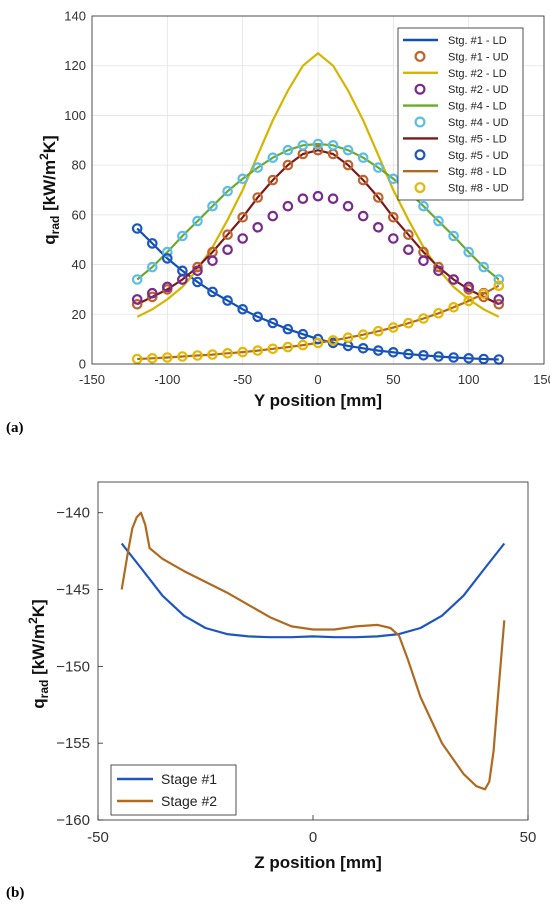 The height and width of the screenshot is (915, 550). What do you see at coordinates (313, 837) in the screenshot?
I see `chart-b-xtick-label: 0` at bounding box center [313, 837].